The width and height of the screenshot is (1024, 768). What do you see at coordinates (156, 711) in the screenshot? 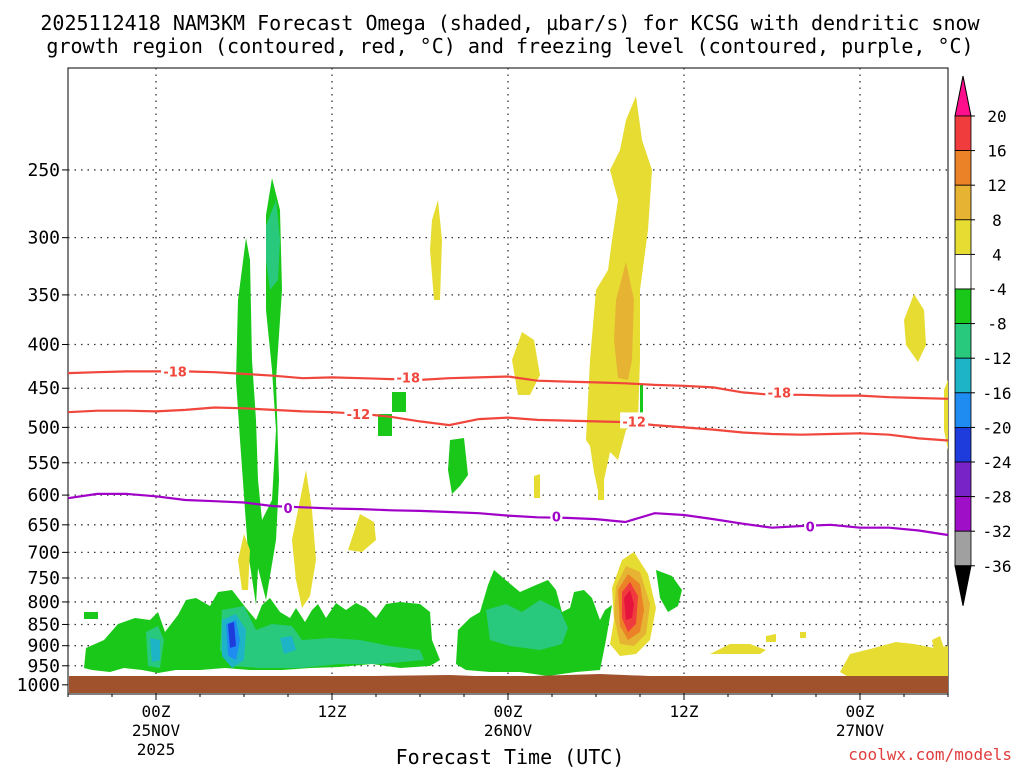
I see `x-tick-label-0-0: 00Z` at bounding box center [156, 711].